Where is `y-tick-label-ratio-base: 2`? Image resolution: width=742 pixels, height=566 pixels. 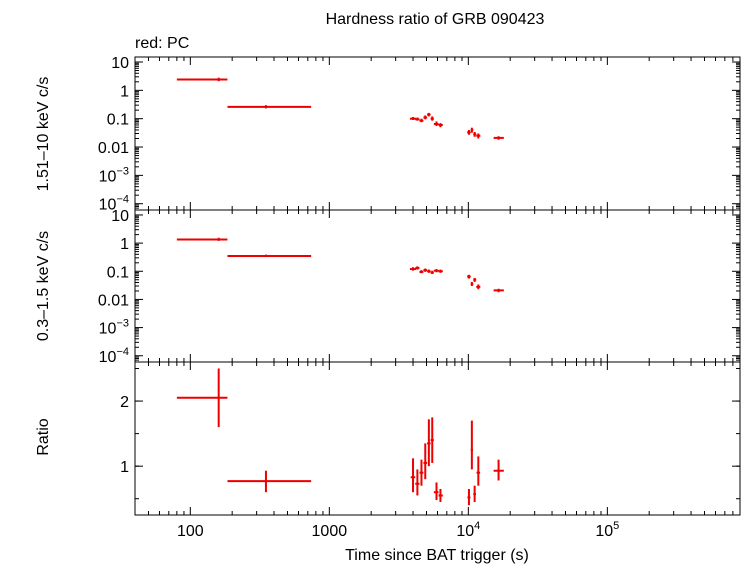
y-tick-label-ratio-base: 2 is located at coordinates (124, 402).